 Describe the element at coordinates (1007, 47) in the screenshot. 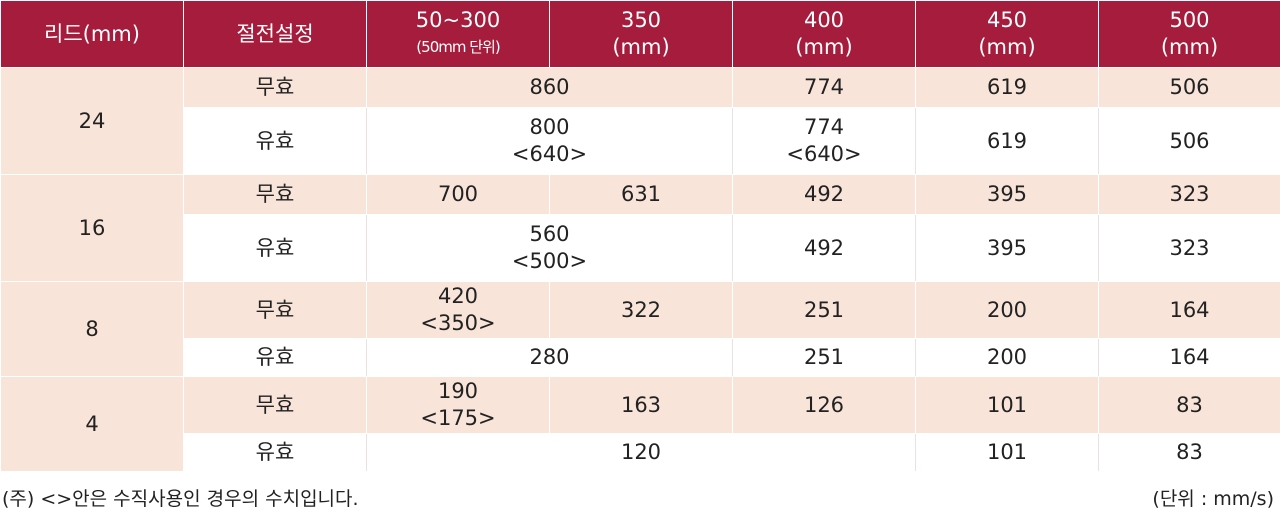

I see `header-450-unit: (mm)` at that location.